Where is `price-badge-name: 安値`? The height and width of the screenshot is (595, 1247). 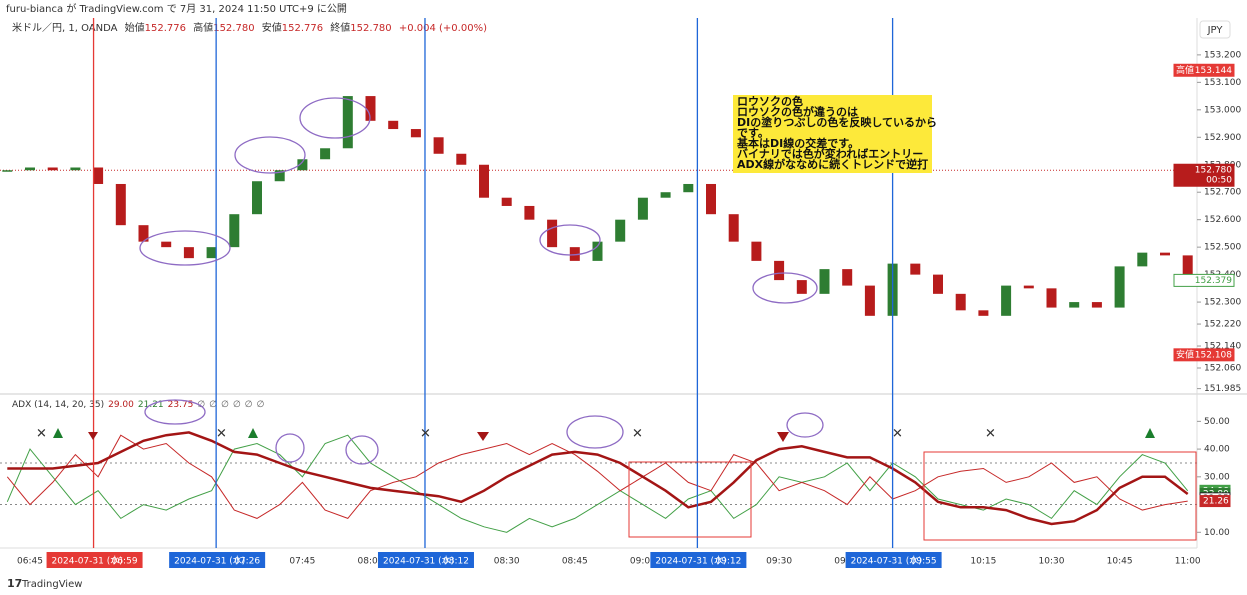 price-badge-name: 安値 is located at coordinates (1185, 354).